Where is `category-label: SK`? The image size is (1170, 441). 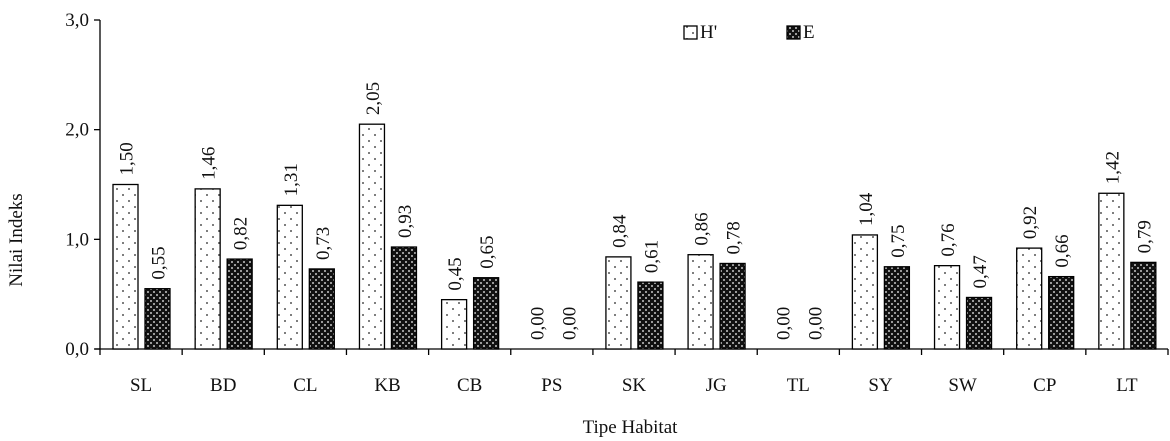 category-label: SK is located at coordinates (634, 385).